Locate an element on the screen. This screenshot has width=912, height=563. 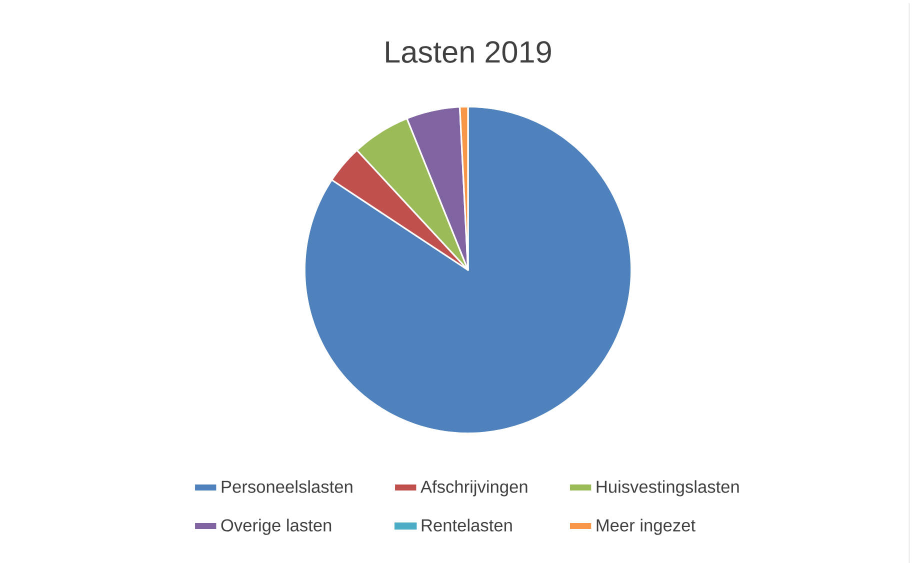
legend-label: Huisvestingslasten is located at coordinates (667, 488).